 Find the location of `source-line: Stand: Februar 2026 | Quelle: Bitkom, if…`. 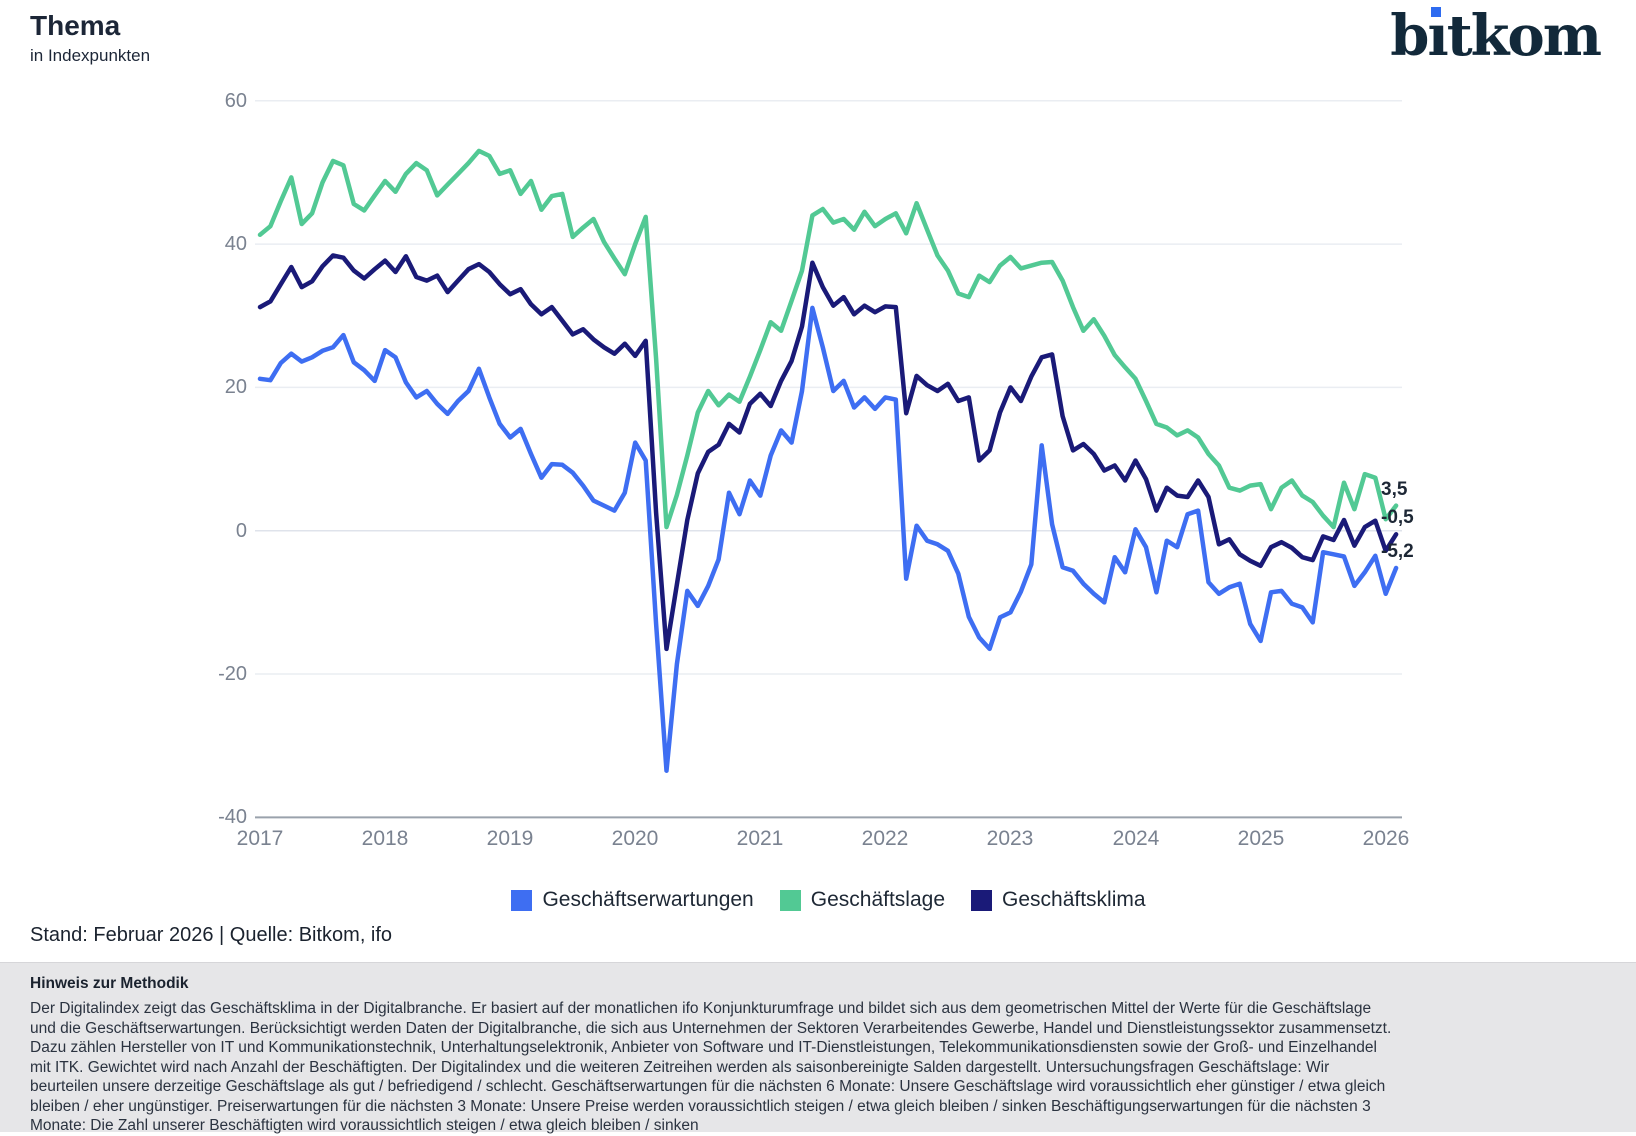

source-line: Stand: Februar 2026 | Quelle: Bitkom, if… is located at coordinates (211, 935).